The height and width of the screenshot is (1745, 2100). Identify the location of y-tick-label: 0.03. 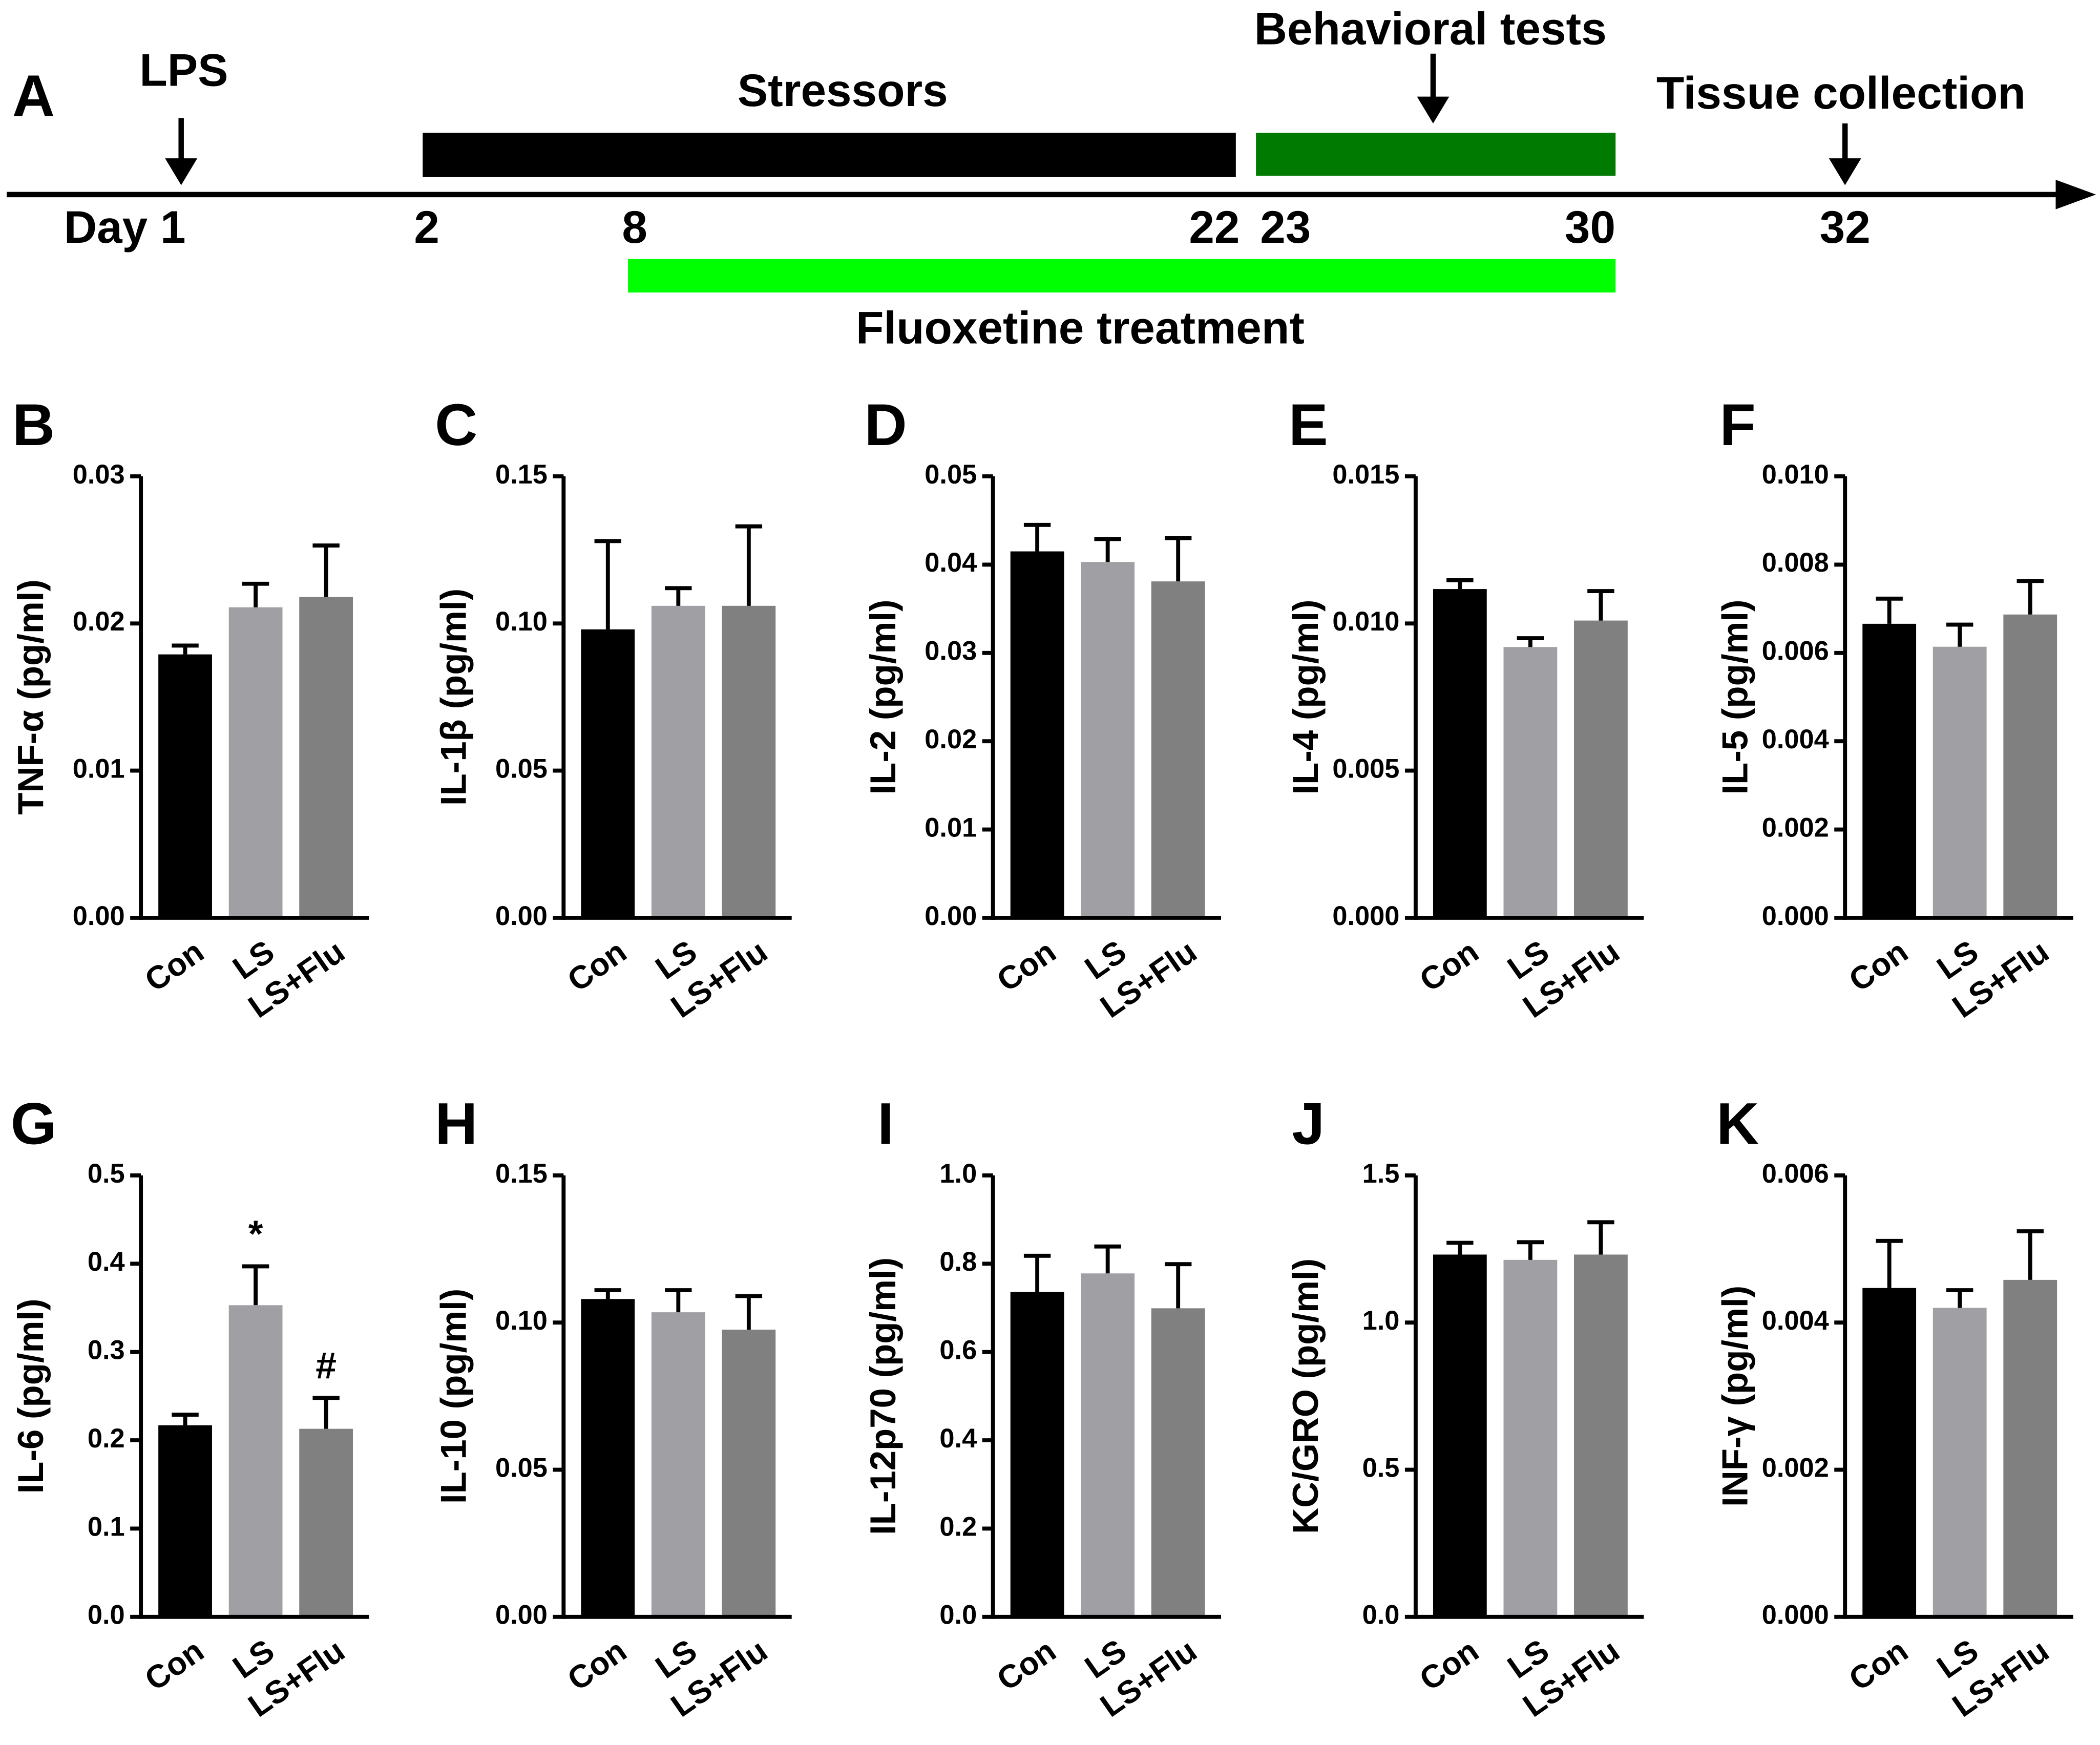
(99, 475).